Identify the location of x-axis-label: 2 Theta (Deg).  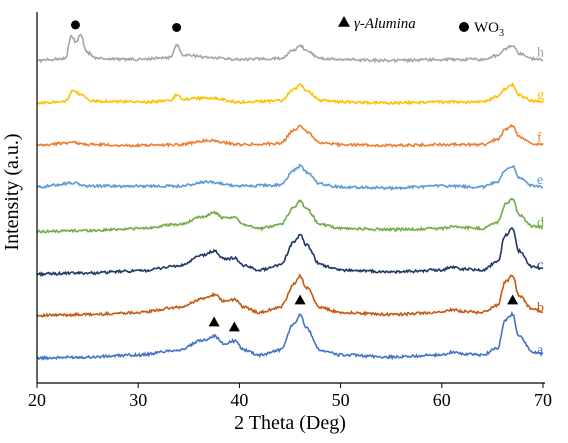
(290, 423).